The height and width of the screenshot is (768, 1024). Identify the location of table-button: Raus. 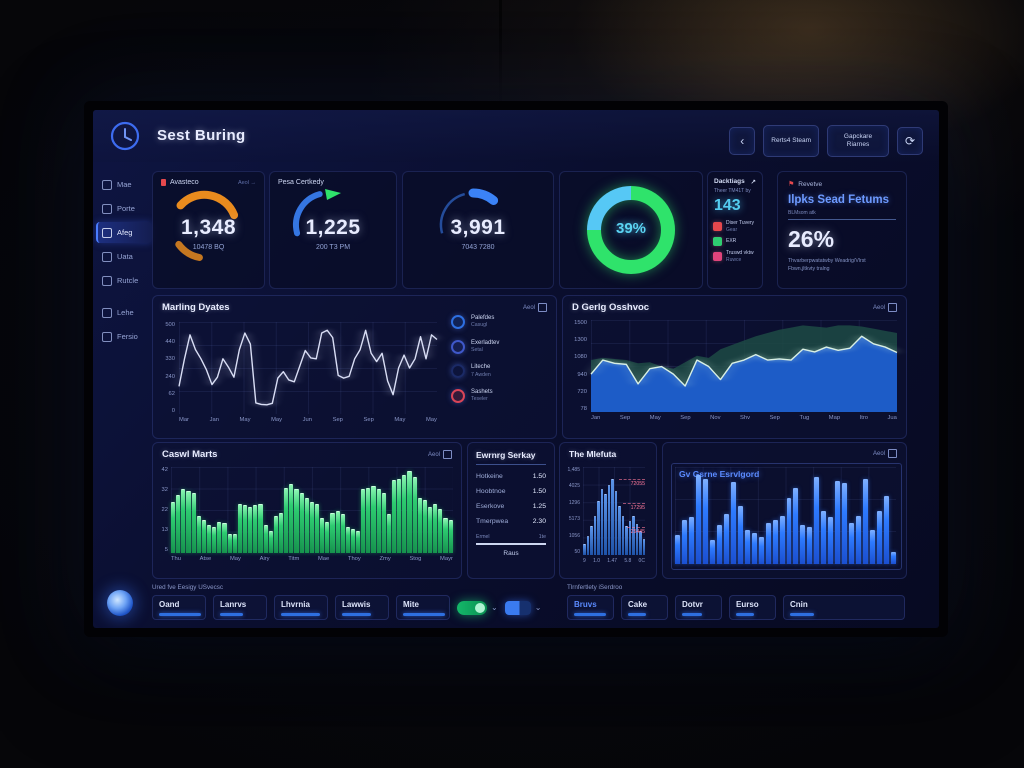
(511, 553).